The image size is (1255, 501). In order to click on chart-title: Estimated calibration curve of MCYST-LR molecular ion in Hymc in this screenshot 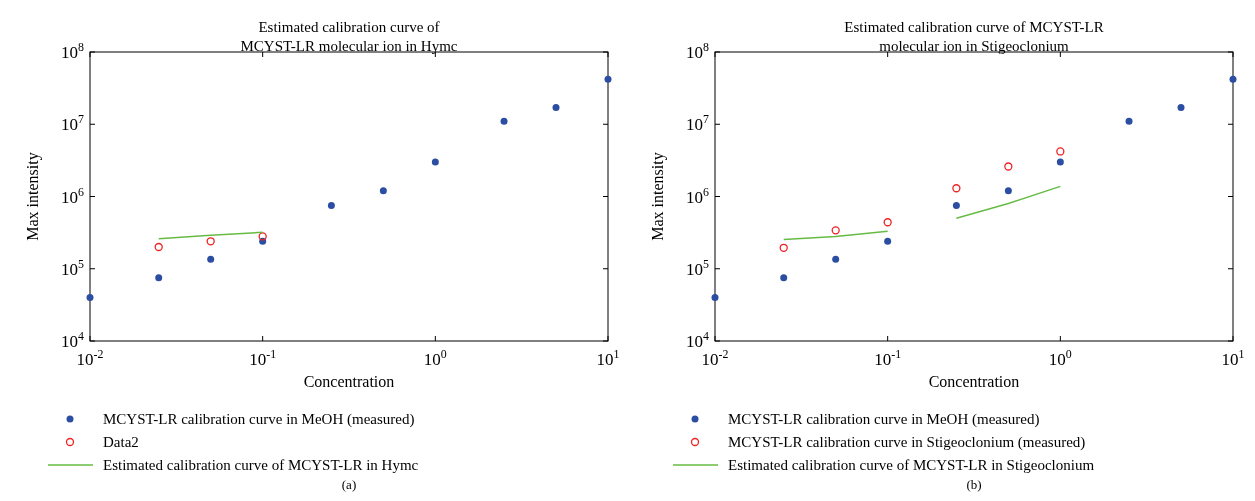, I will do `click(349, 36)`.